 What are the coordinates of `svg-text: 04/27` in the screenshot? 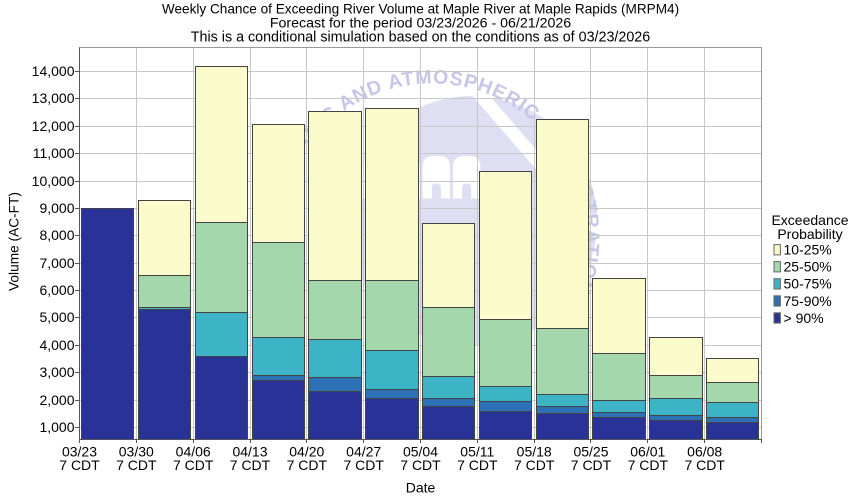 It's located at (363, 452).